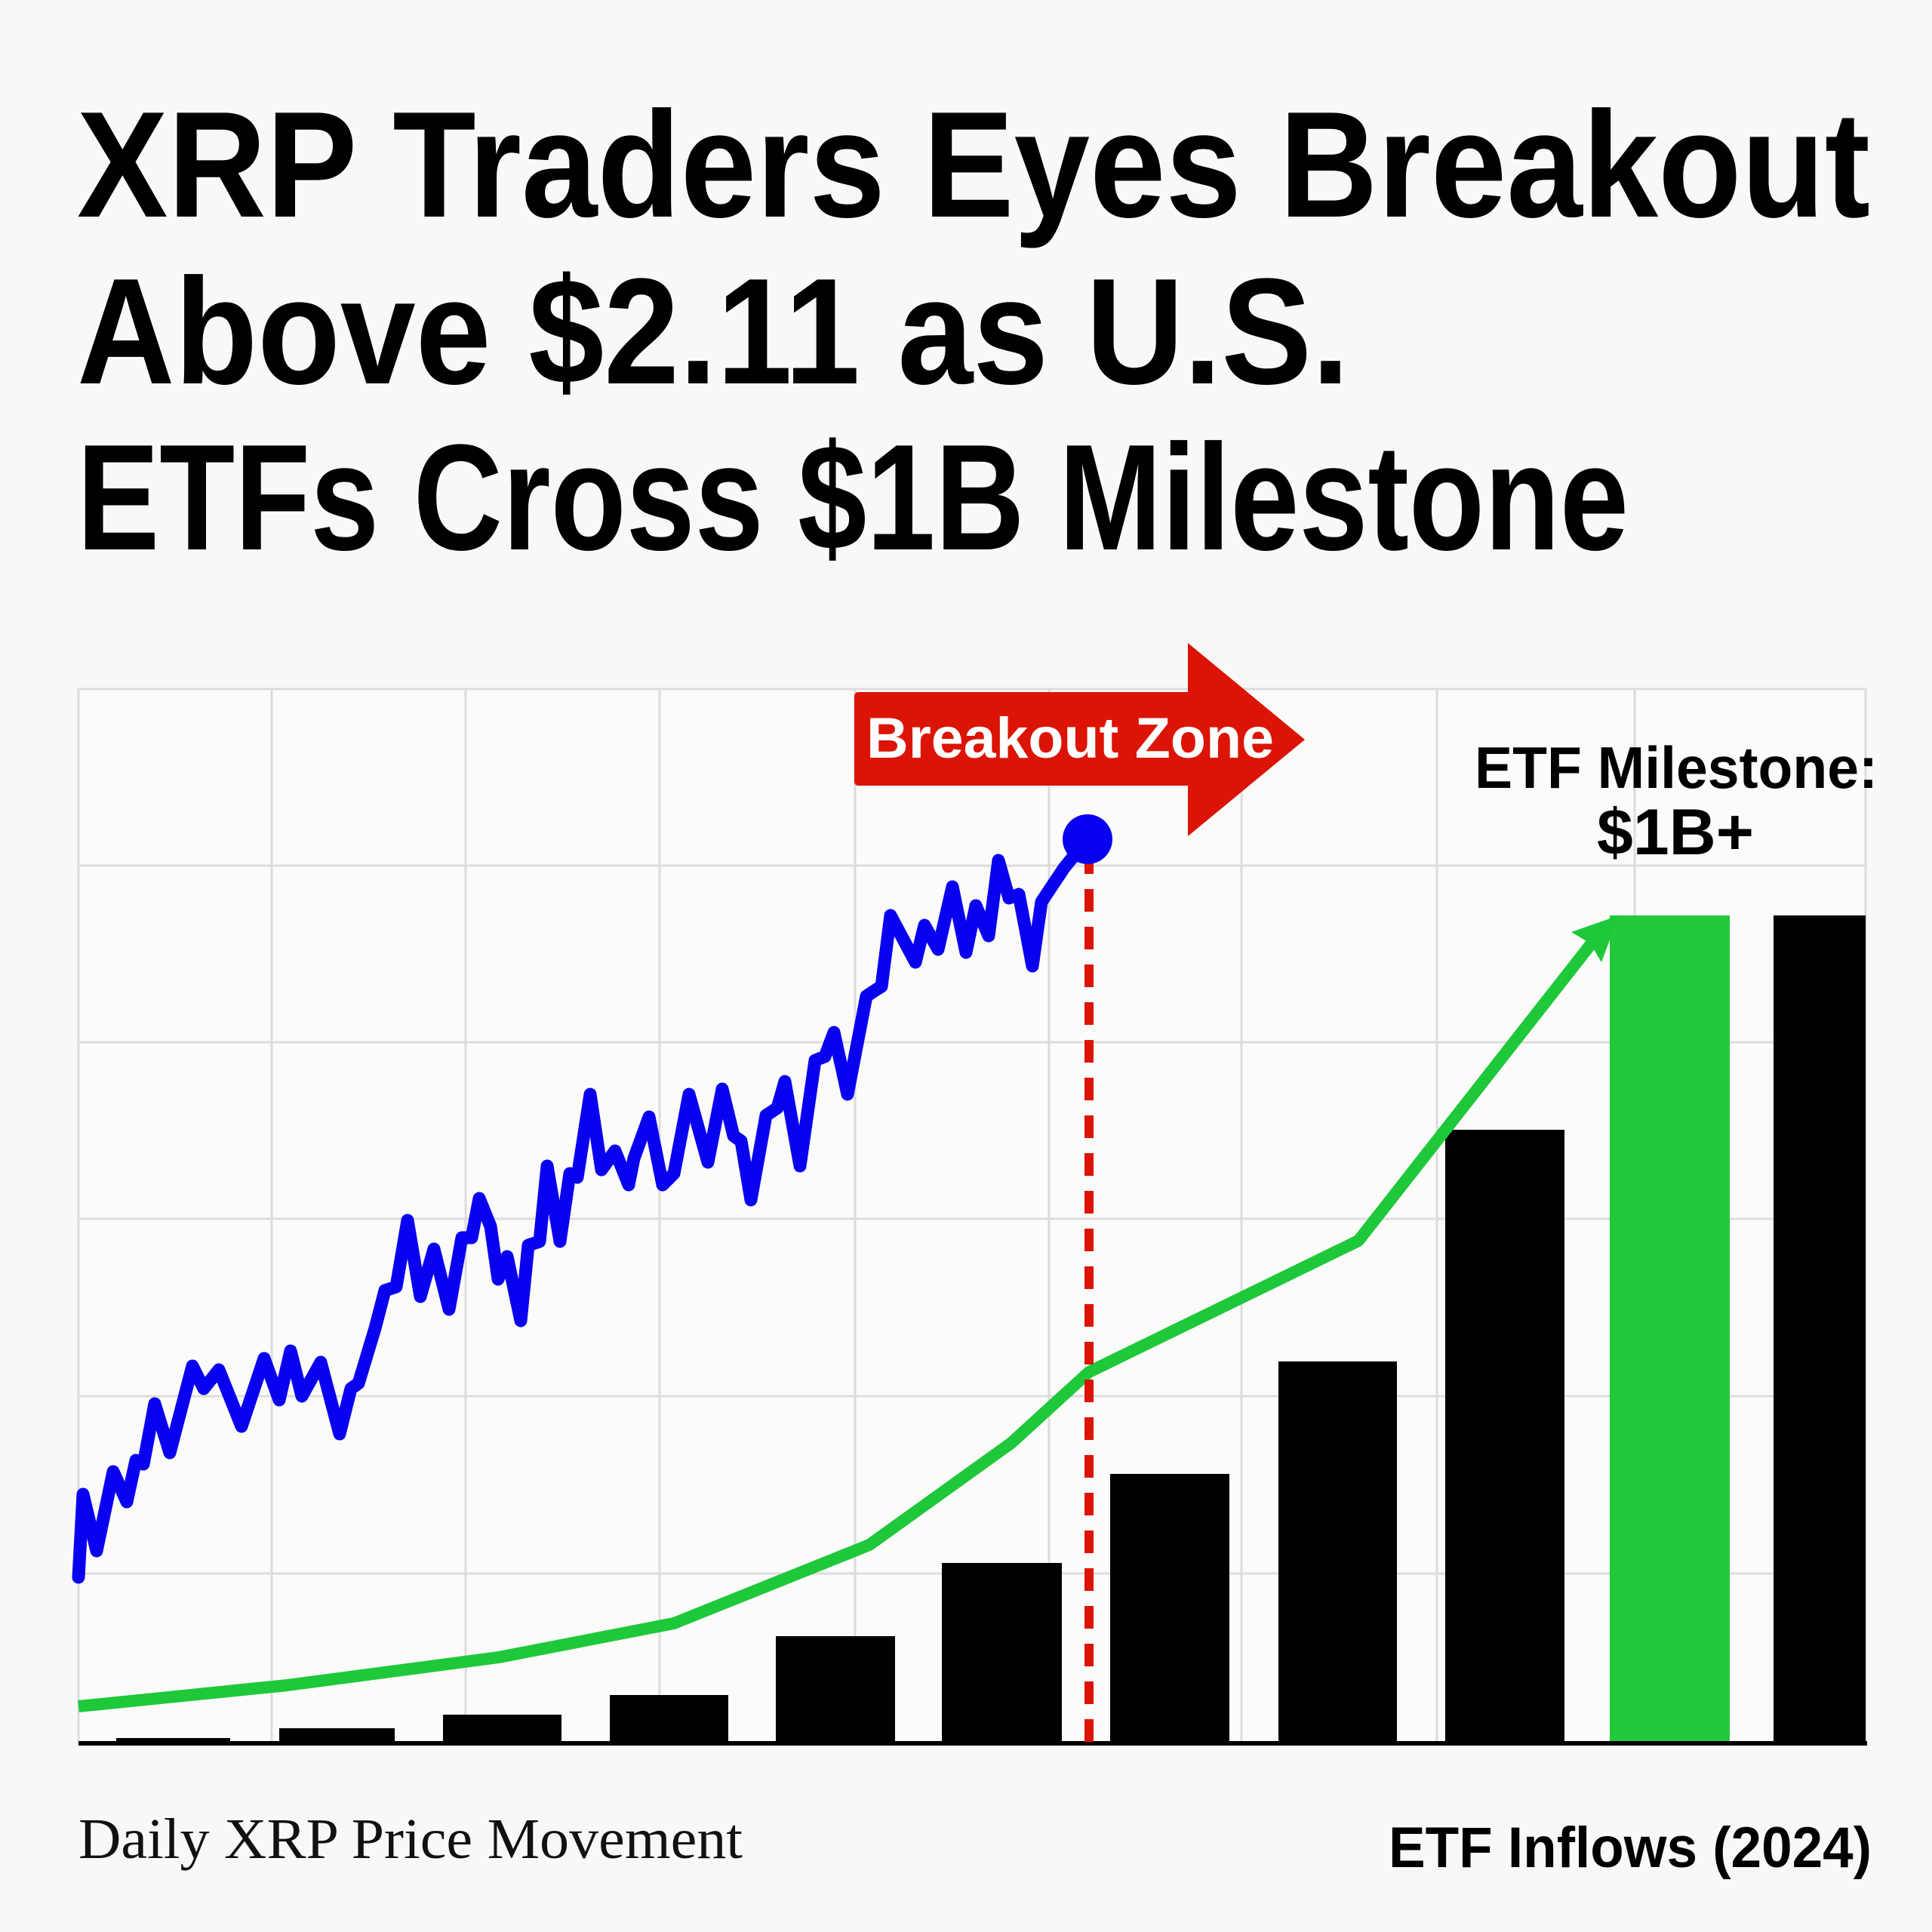  What do you see at coordinates (1675, 832) in the screenshot?
I see `milestone-value: $1B+` at bounding box center [1675, 832].